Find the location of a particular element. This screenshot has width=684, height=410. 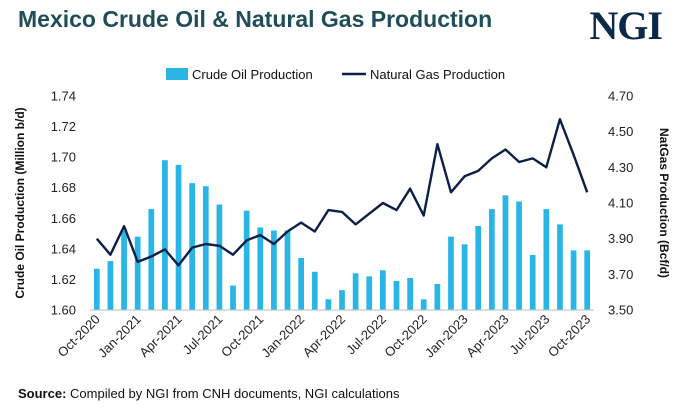

y-right-tick-label: 4.30 is located at coordinates (620, 167).